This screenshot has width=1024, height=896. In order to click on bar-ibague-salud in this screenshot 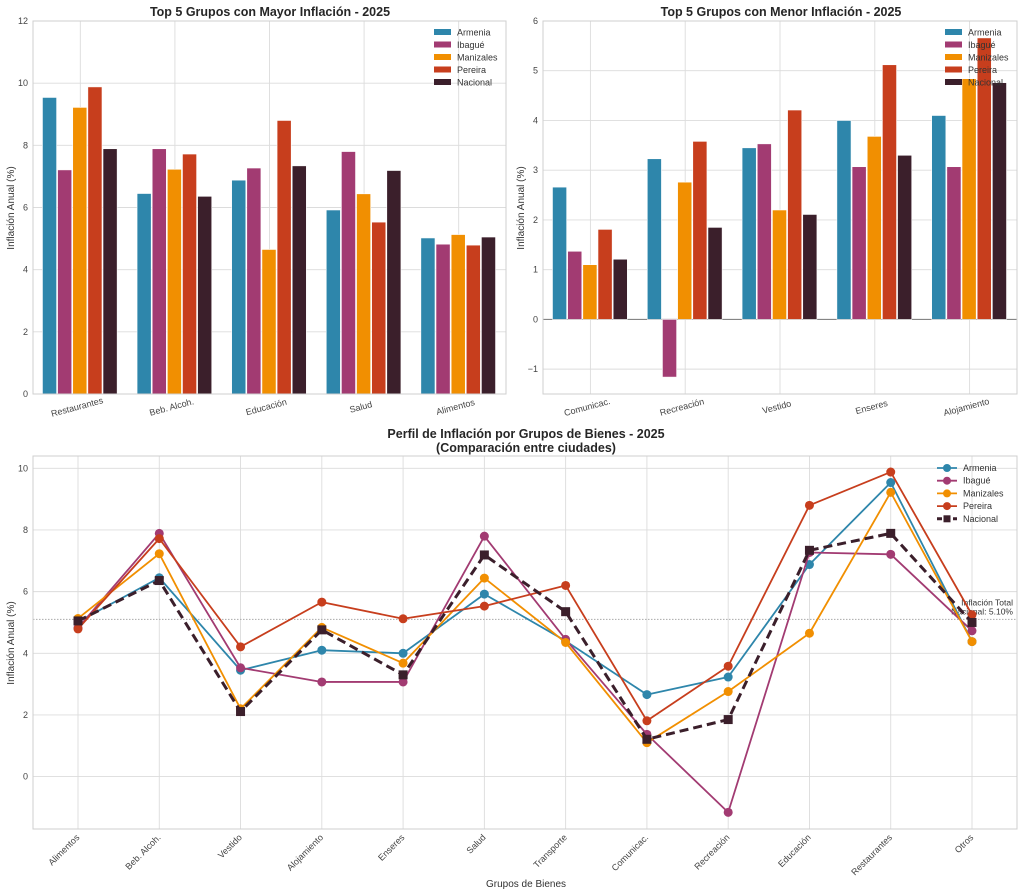, I will do `click(348, 273)`.